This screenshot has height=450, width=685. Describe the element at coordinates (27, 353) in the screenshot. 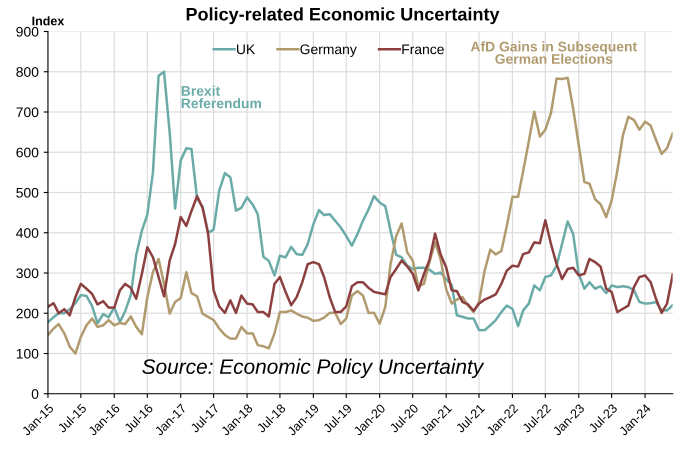

I see `y-tick-label: 100` at that location.